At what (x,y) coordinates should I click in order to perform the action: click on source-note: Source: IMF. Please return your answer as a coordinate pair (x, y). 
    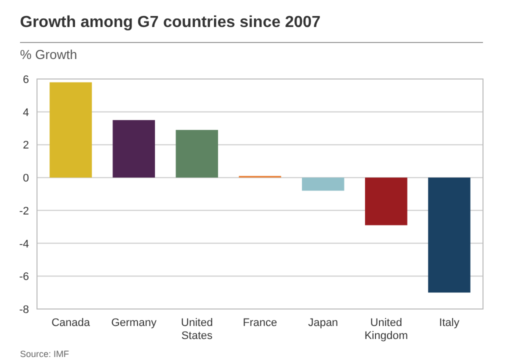
    Looking at the image, I should click on (45, 354).